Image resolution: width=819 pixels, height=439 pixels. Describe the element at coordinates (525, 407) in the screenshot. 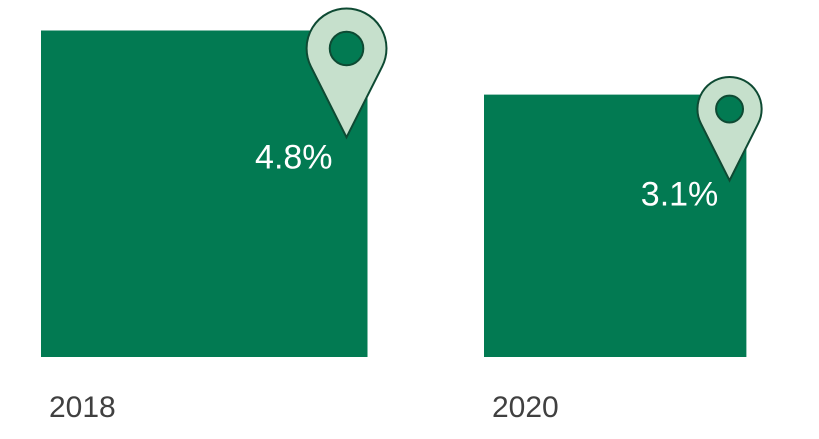

I see `category-label-2020: 2020` at that location.